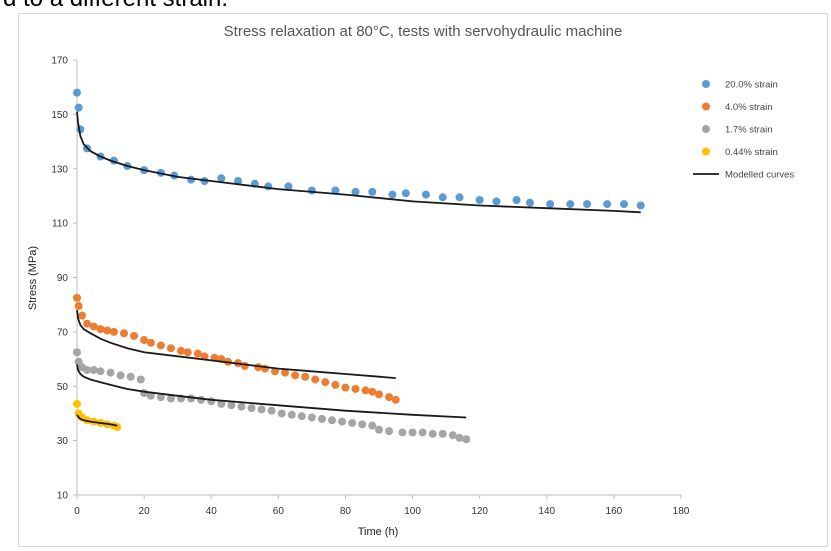 The width and height of the screenshot is (831, 551). Describe the element at coordinates (212, 511) in the screenshot. I see `x-tick-label: 40` at that location.